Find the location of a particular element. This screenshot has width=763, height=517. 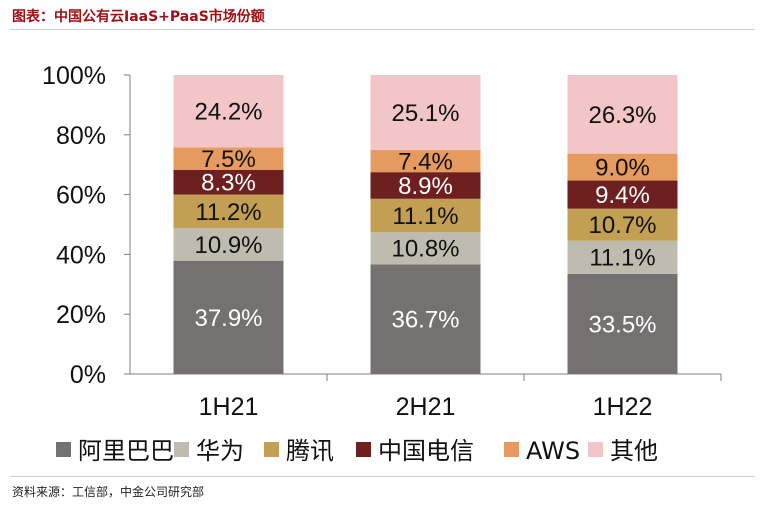

data-label: 11.2% is located at coordinates (228, 212).